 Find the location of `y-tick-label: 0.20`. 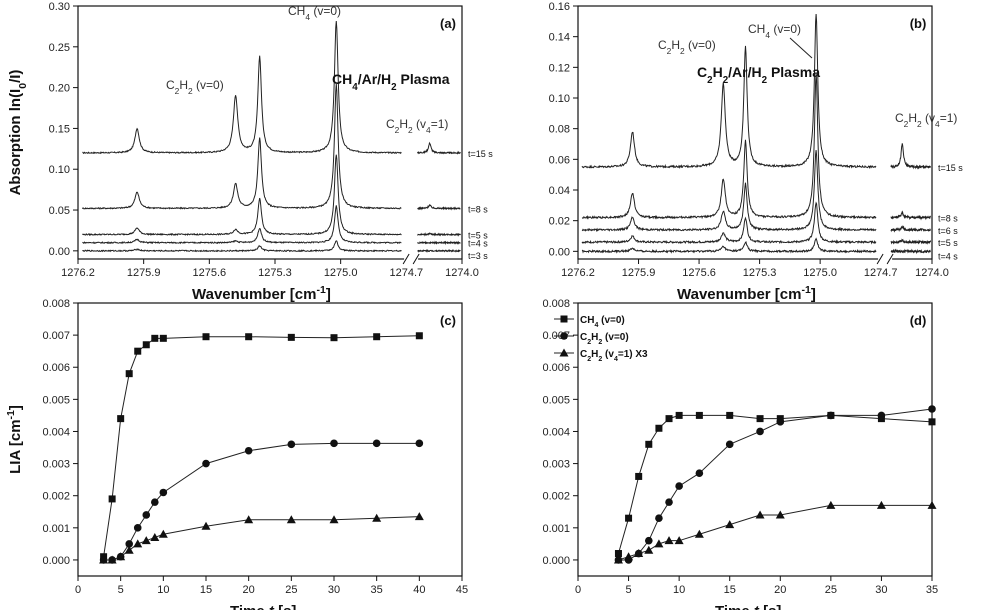

y-tick-label: 0.20 is located at coordinates (59, 89).